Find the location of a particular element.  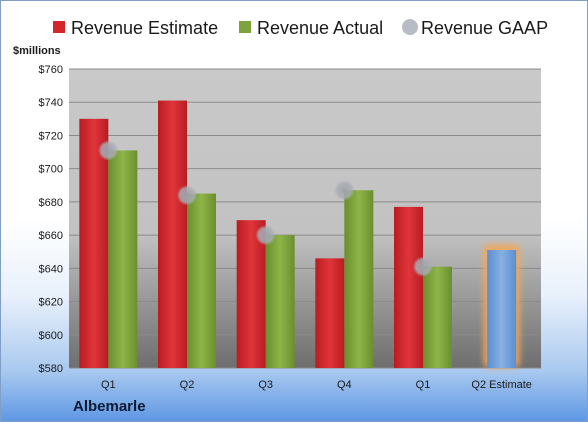

y-tick-label: $740 is located at coordinates (51, 103).